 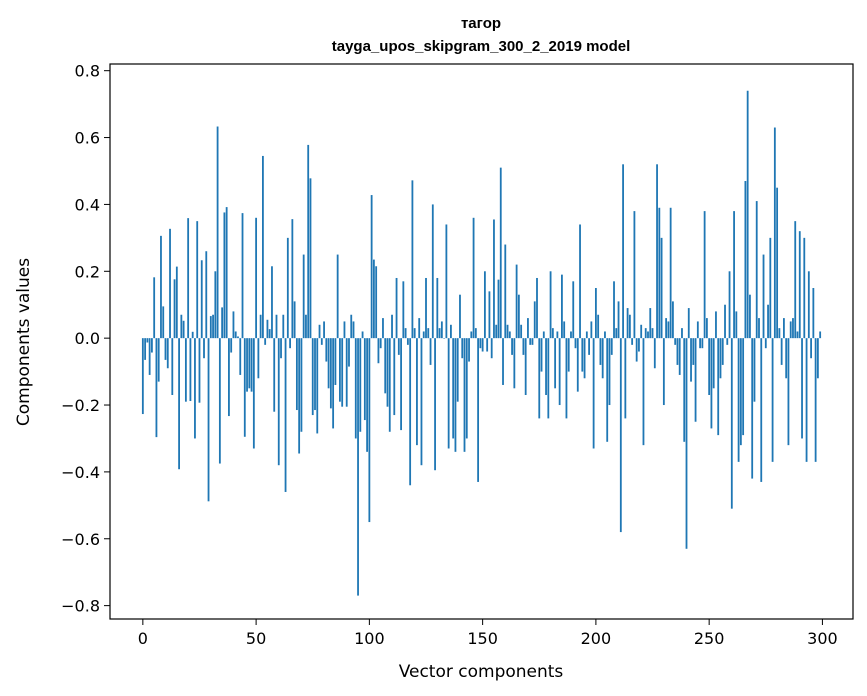 What do you see at coordinates (87, 71) in the screenshot?
I see `y-tick-label: 0.8` at bounding box center [87, 71].